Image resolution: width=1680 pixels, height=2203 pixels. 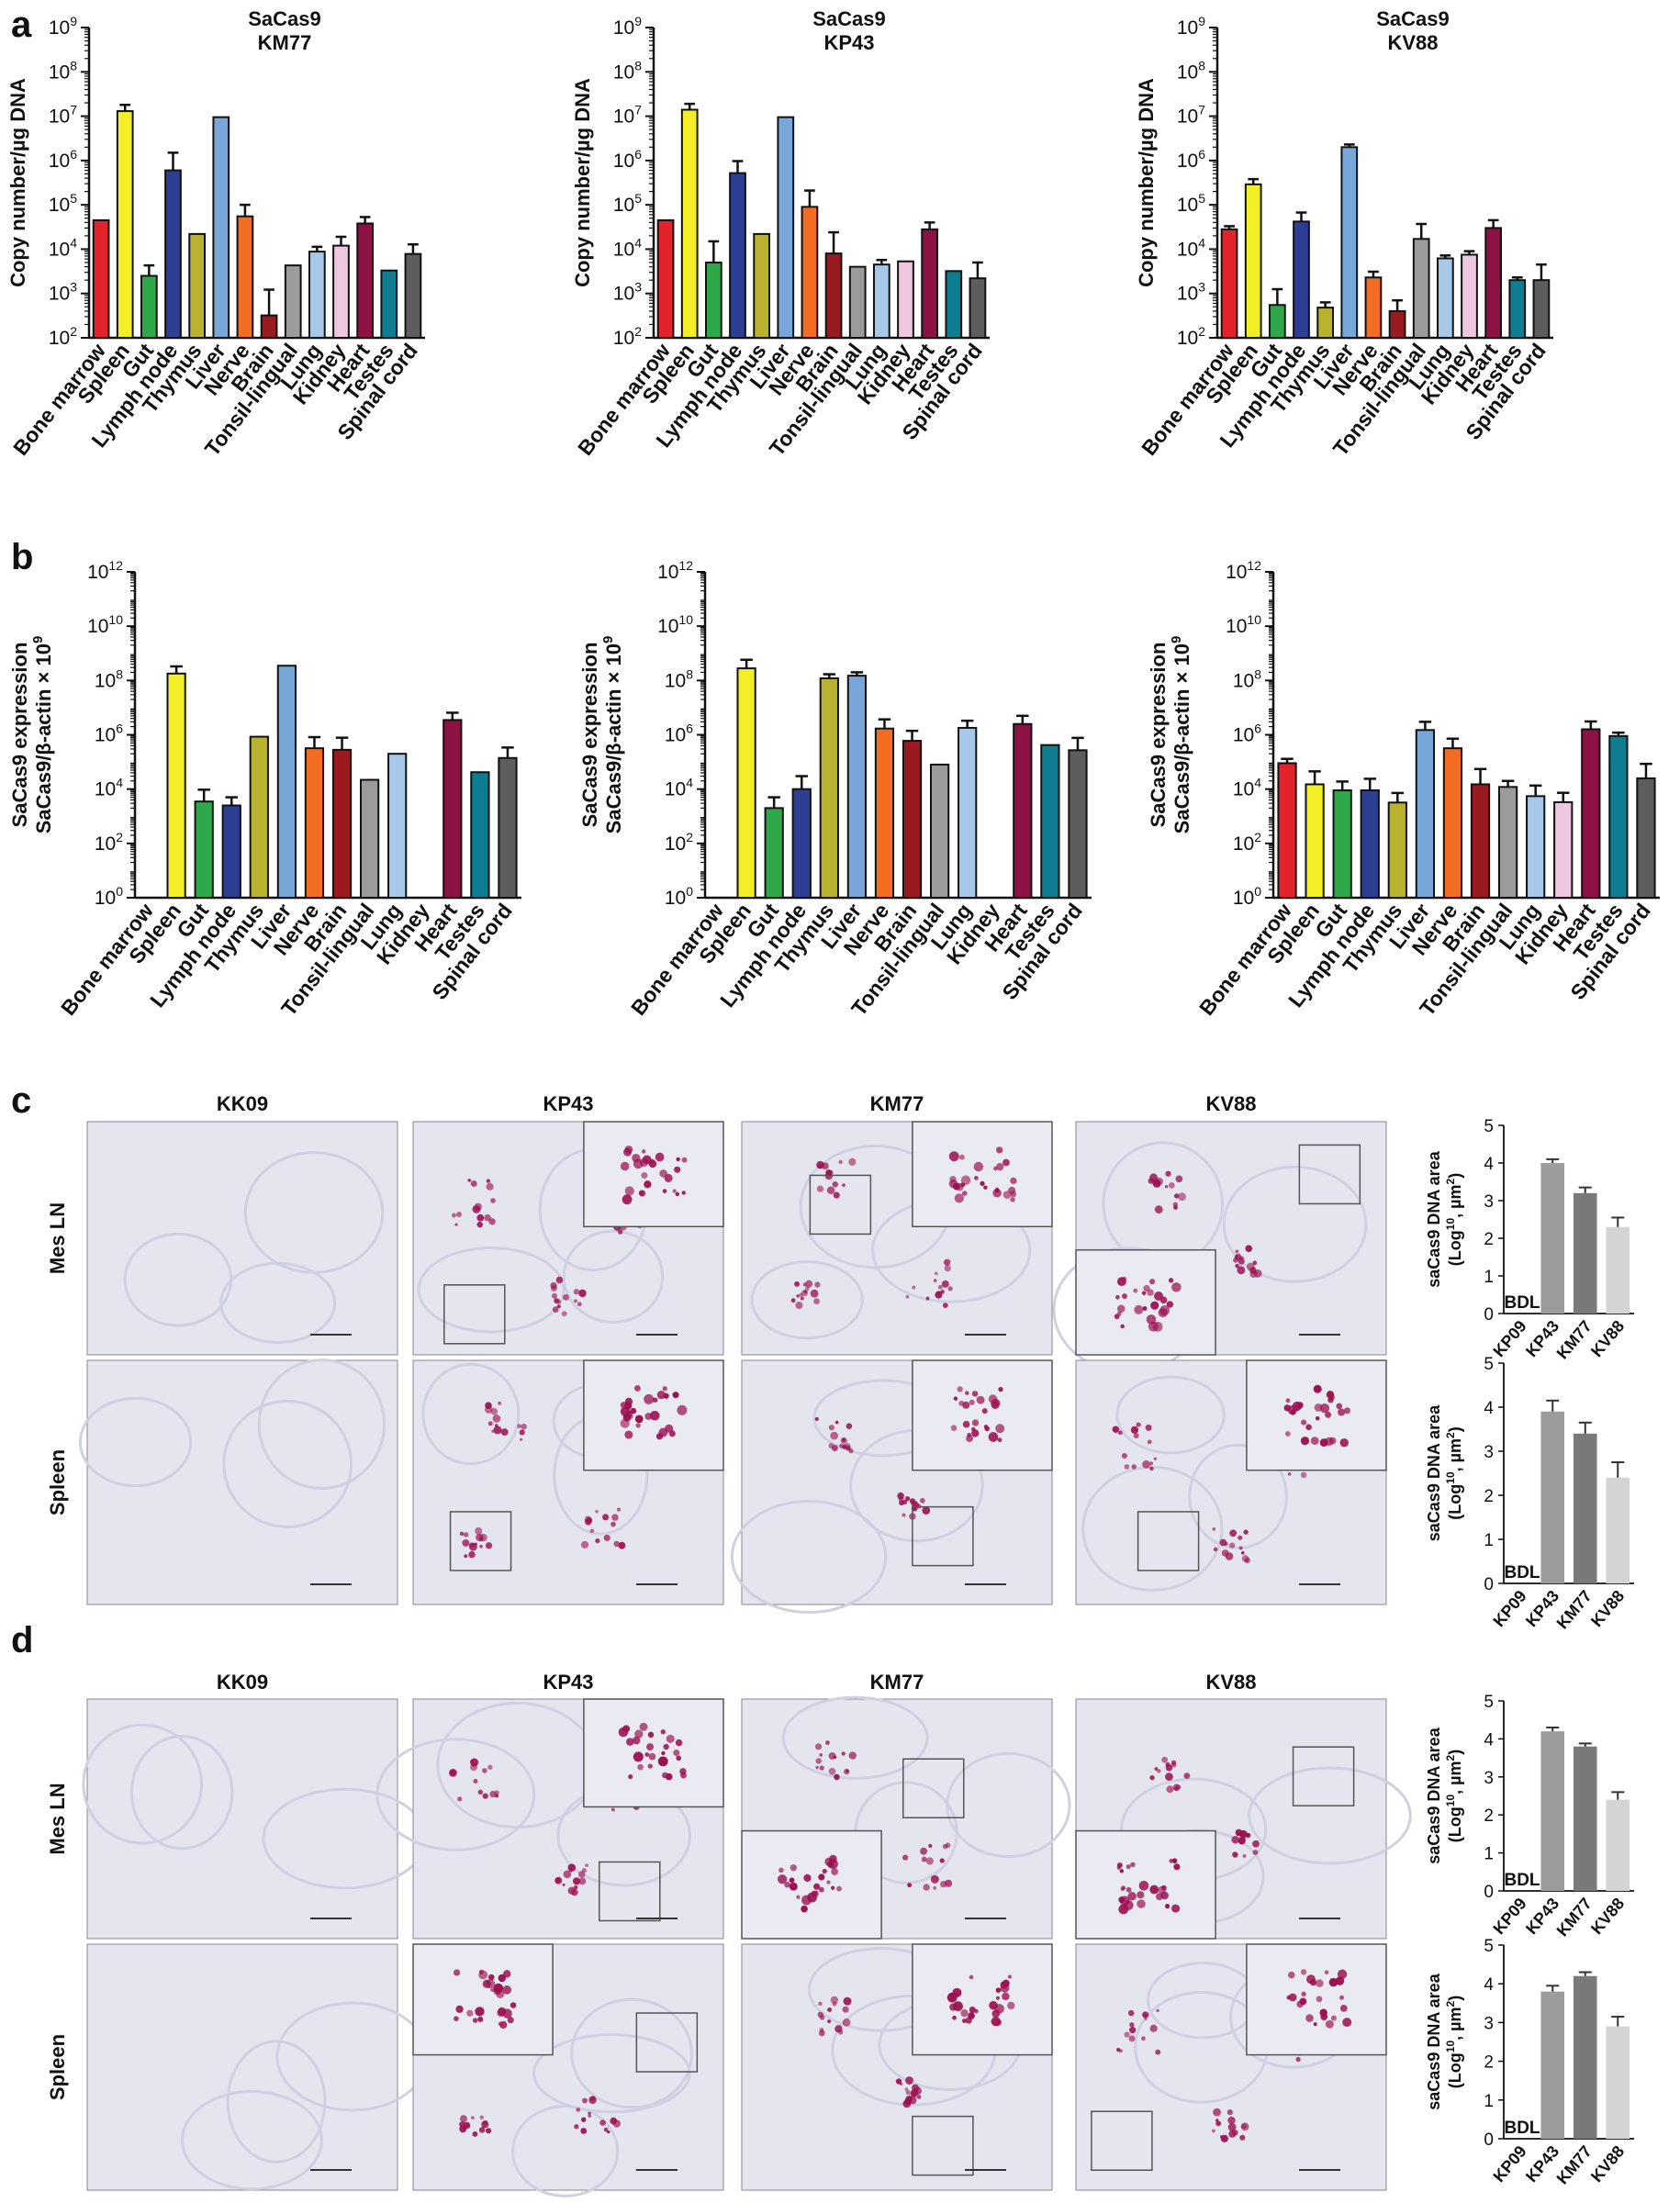 I want to click on bar-gut, so click(x=1277, y=322).